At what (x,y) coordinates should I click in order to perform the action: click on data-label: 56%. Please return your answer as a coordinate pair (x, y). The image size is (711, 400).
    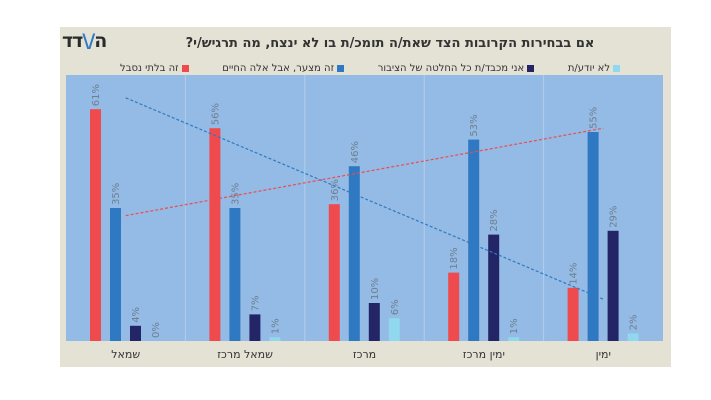
    Looking at the image, I should click on (215, 114).